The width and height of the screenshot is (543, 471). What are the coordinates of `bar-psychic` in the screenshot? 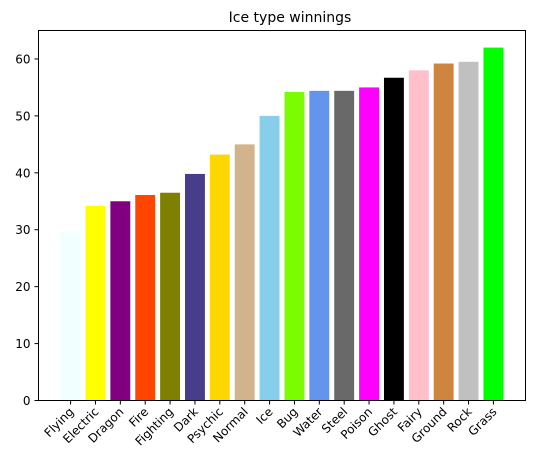 It's located at (219, 277).